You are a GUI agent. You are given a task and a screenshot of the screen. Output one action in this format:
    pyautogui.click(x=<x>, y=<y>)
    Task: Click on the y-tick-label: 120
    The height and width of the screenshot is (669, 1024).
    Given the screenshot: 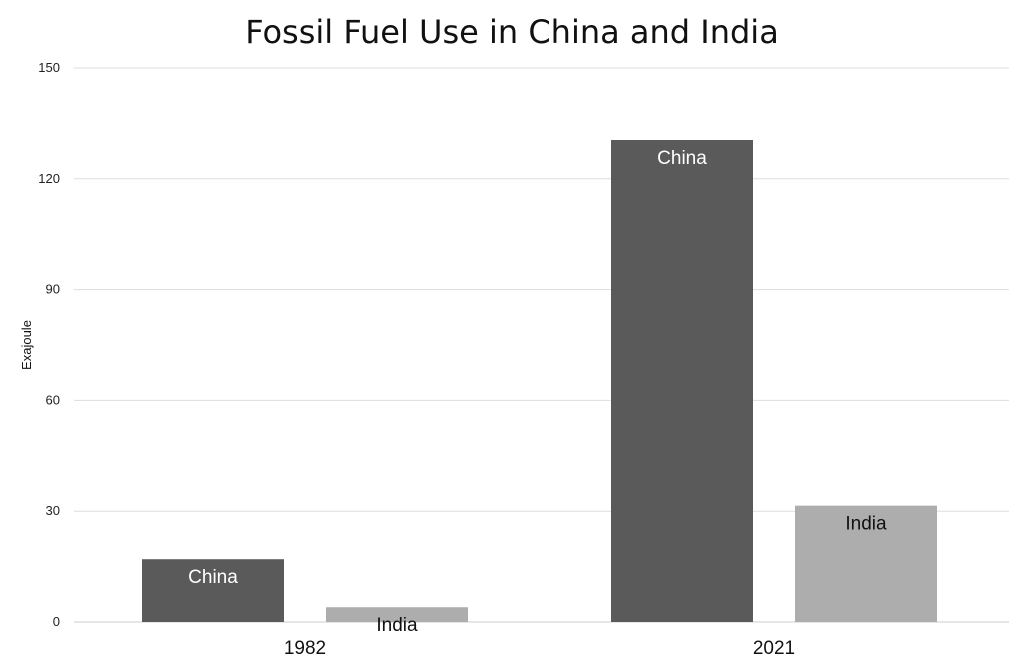 What is the action you would take?
    pyautogui.click(x=49, y=178)
    